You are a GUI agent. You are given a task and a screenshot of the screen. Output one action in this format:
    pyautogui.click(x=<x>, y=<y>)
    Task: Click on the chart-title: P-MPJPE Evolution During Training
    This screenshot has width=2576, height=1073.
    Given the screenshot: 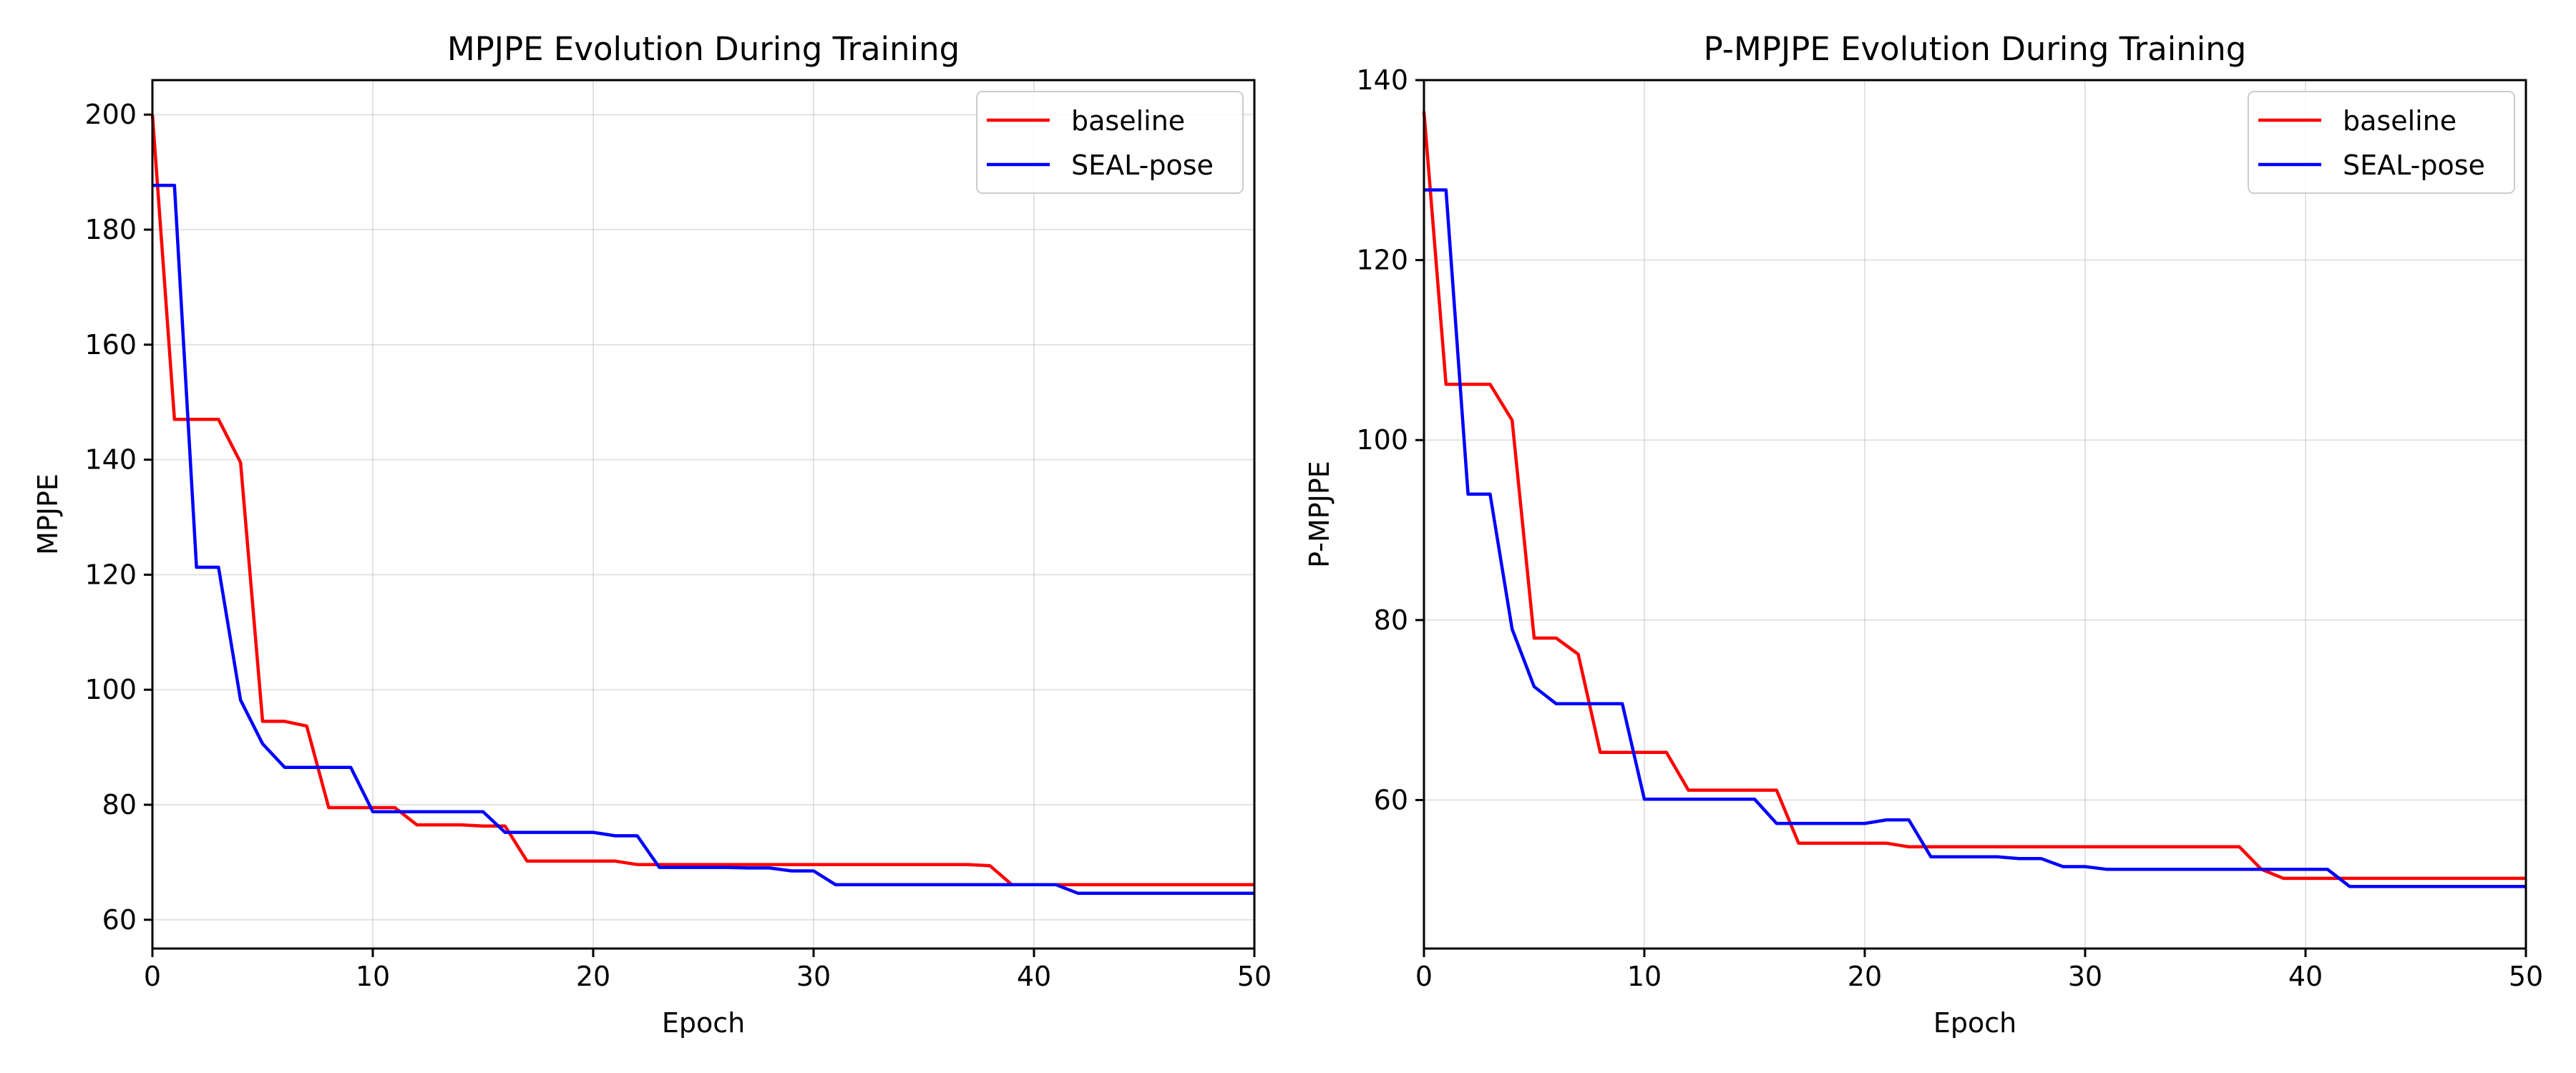 What is the action you would take?
    pyautogui.click(x=1975, y=49)
    